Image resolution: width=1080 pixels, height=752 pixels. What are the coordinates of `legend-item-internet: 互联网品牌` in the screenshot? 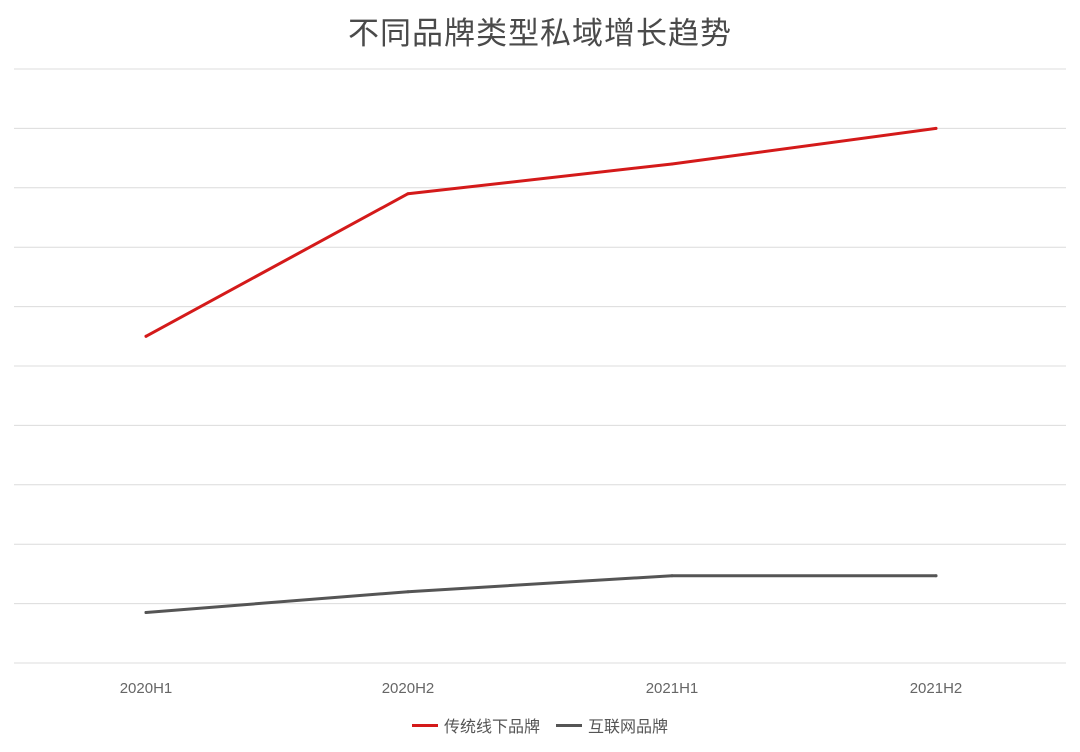 It's located at (612, 725).